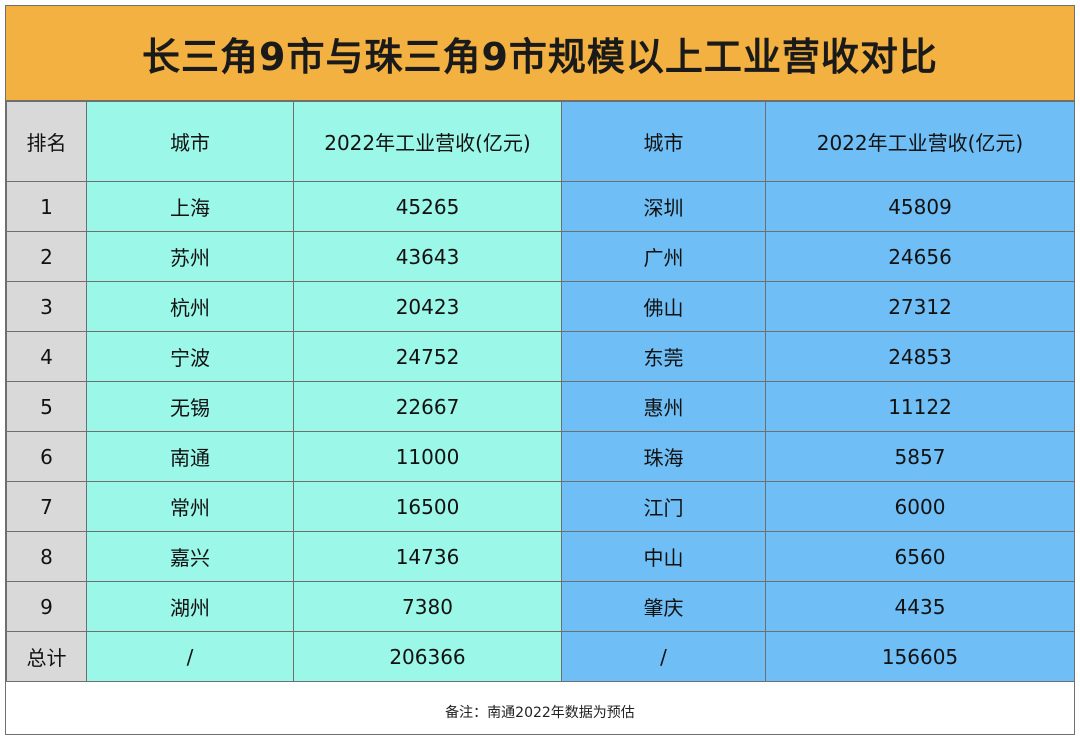  I want to click on prd-revenue-cell: 11122, so click(920, 406).